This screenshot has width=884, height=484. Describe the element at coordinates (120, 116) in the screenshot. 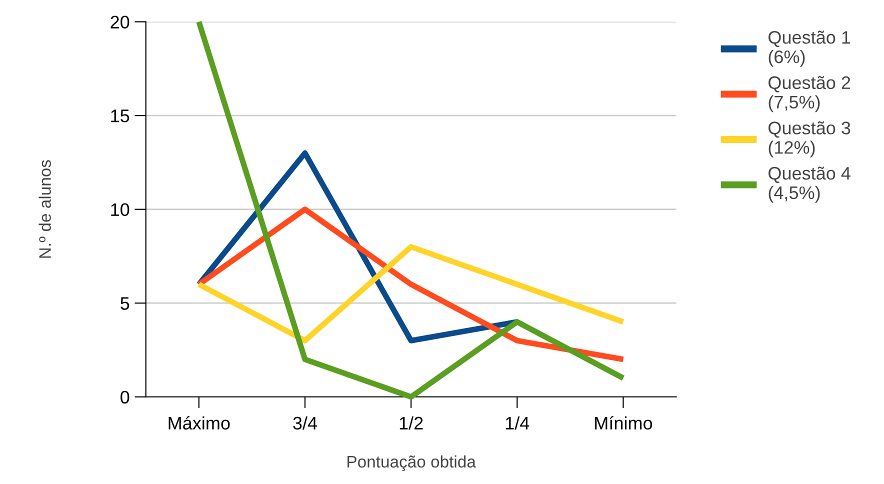

I see `y-tick-label: 15` at that location.